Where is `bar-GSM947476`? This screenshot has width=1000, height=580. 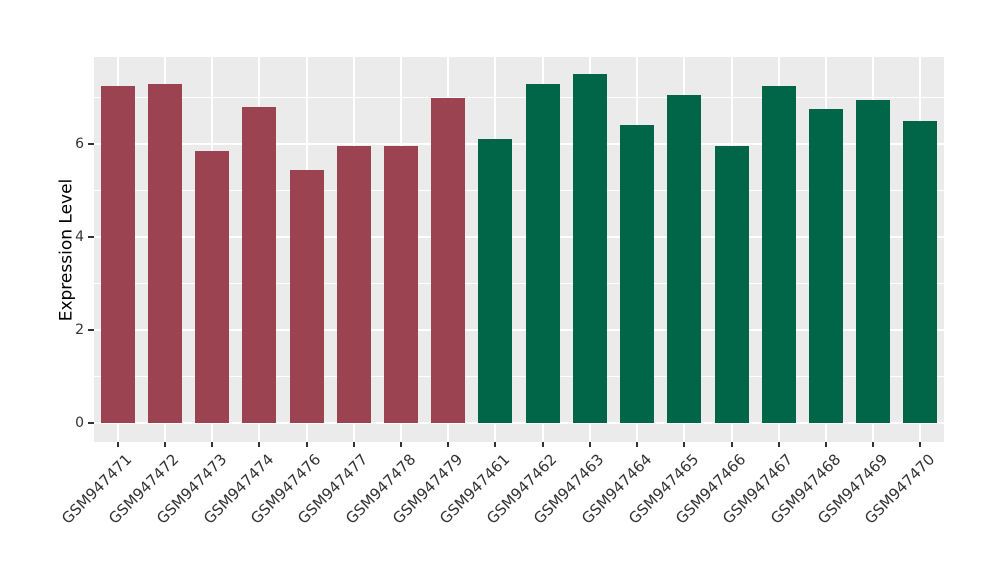 bar-GSM947476 is located at coordinates (306, 296).